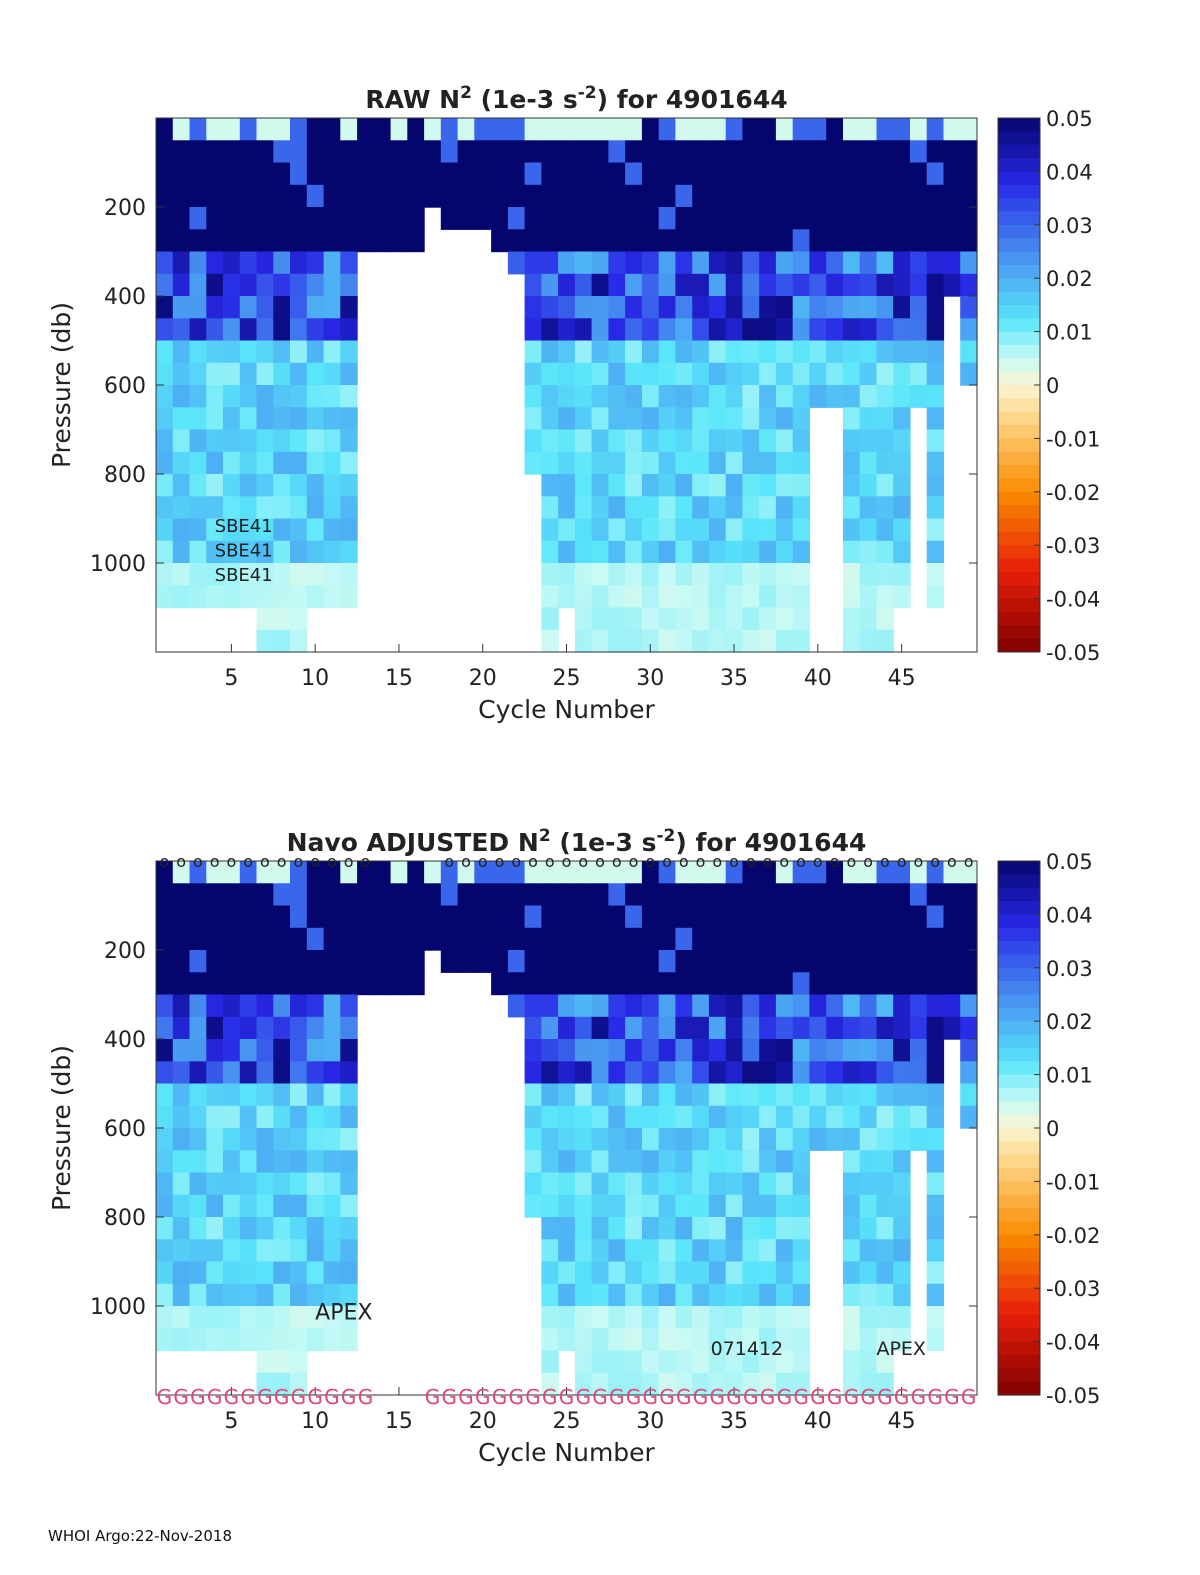  I want to click on bottom-marker: G, so click(902, 1397).